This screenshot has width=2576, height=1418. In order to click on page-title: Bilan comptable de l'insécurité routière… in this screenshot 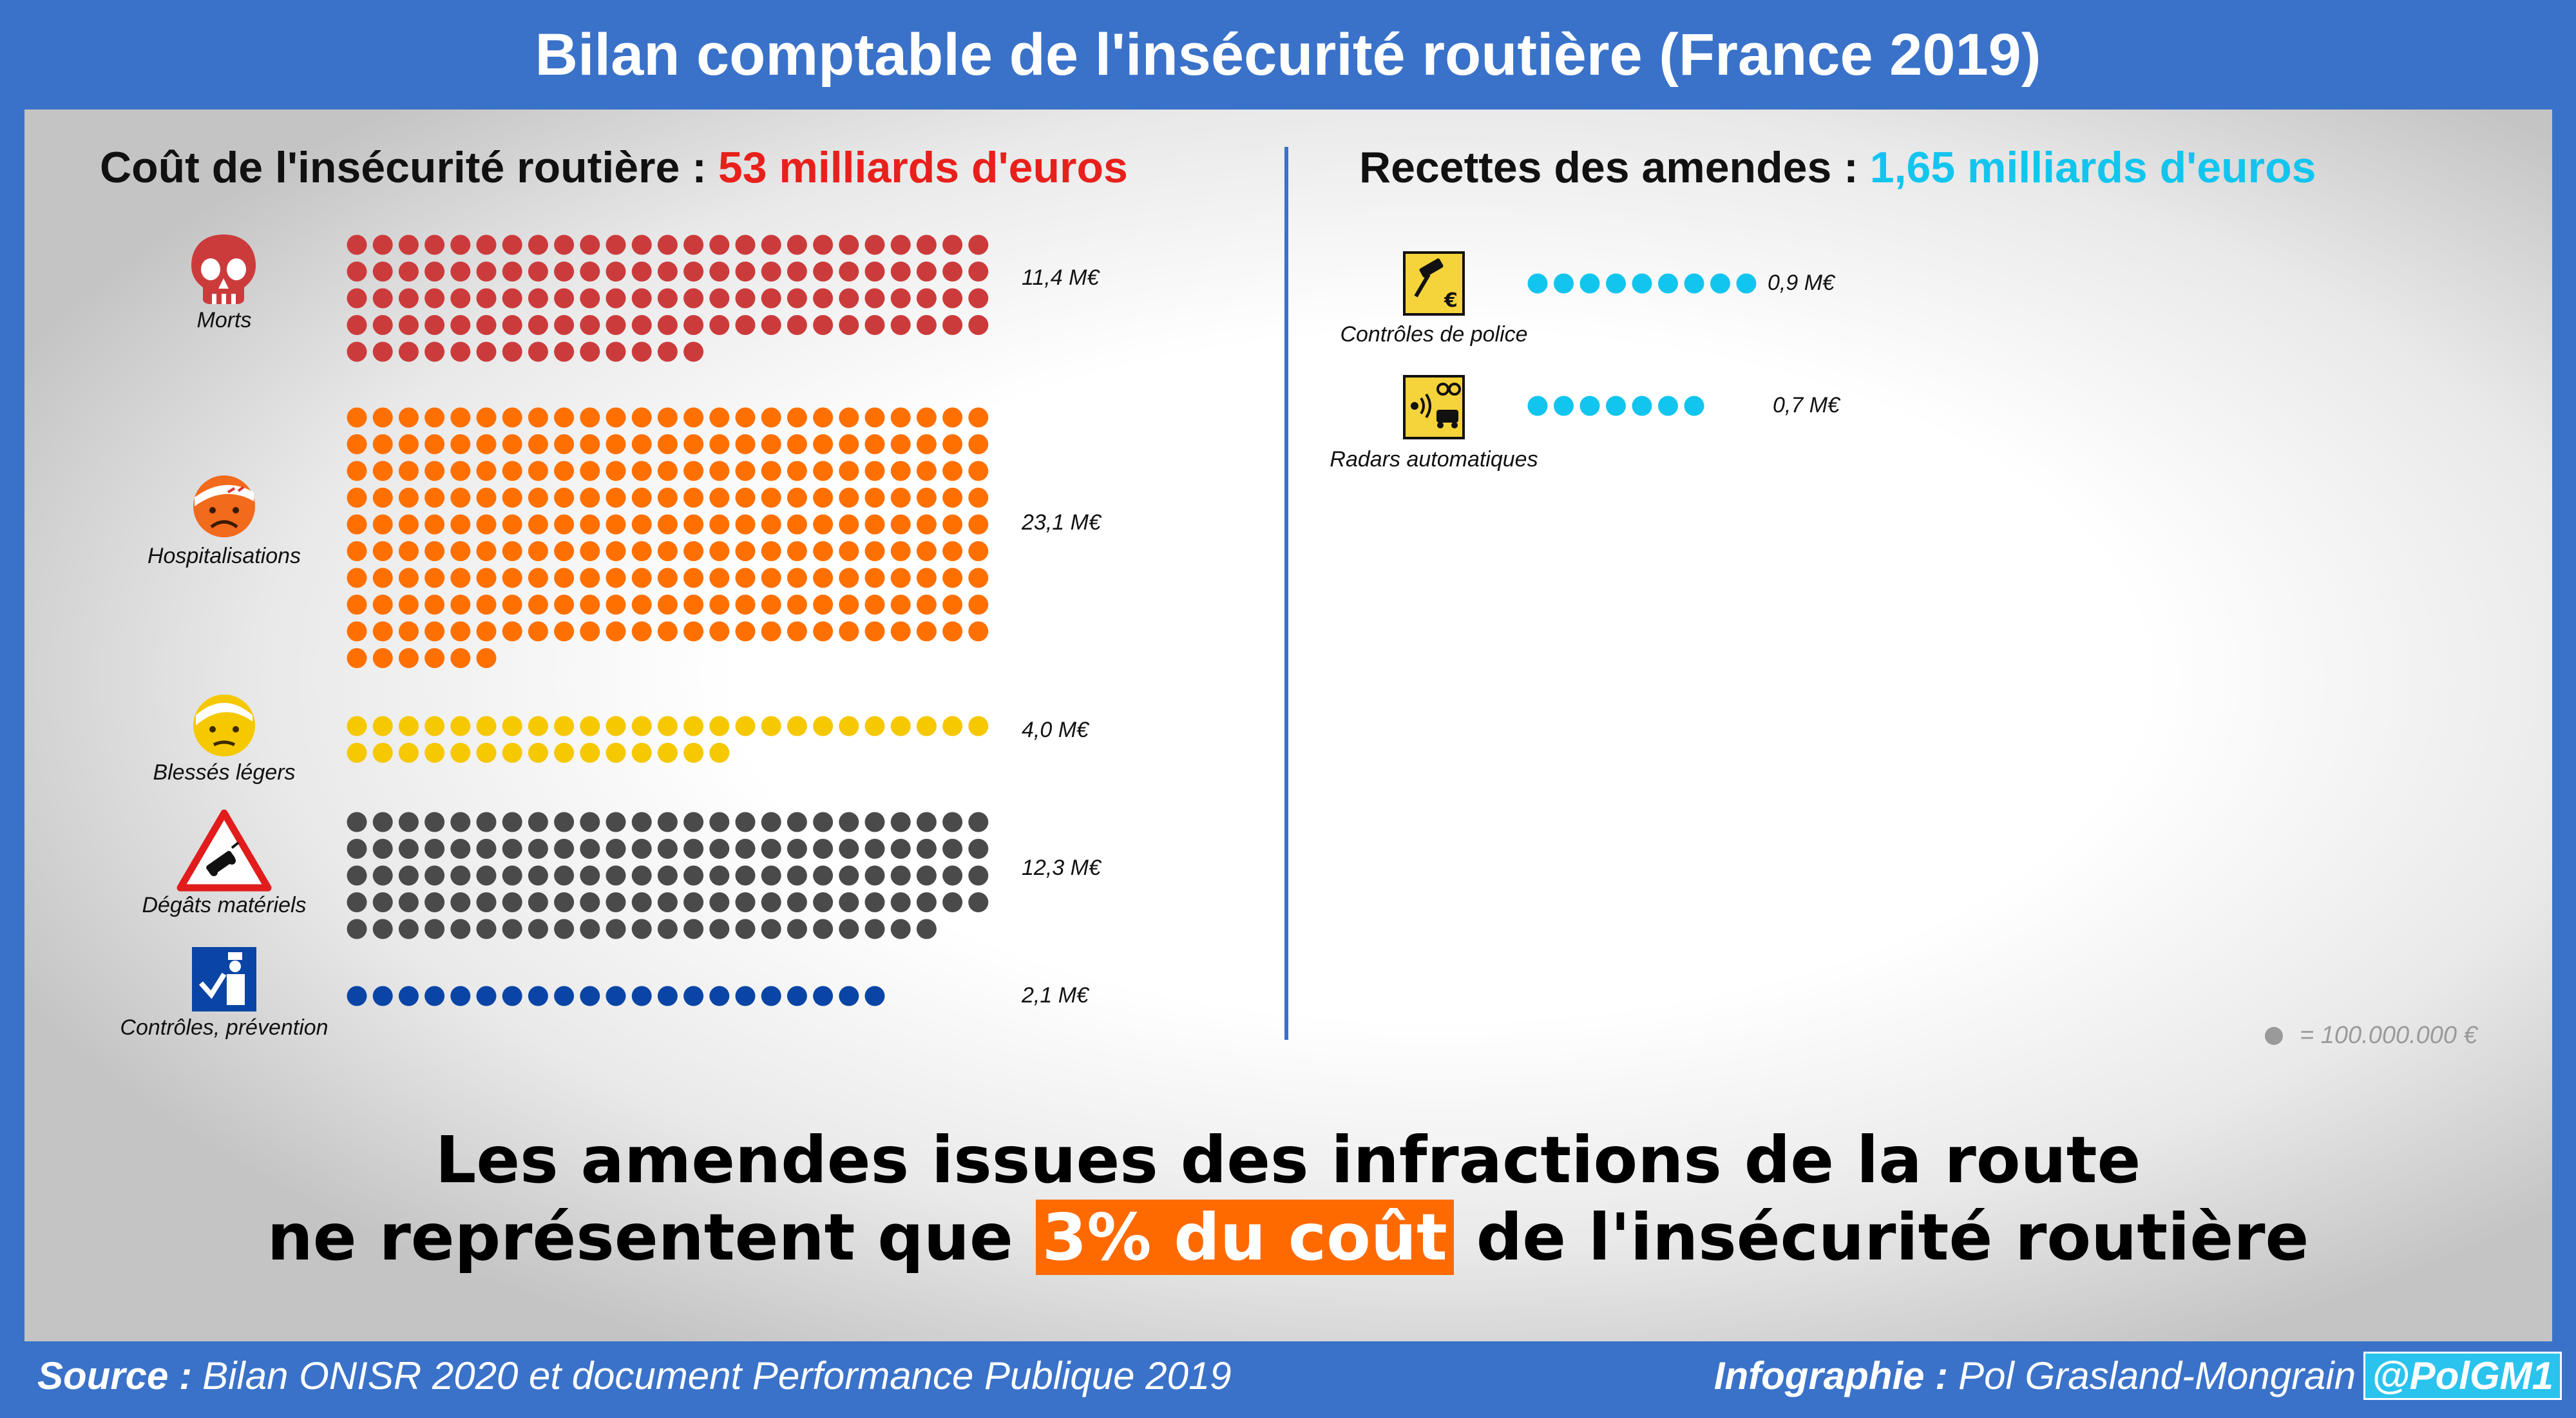, I will do `click(1288, 54)`.